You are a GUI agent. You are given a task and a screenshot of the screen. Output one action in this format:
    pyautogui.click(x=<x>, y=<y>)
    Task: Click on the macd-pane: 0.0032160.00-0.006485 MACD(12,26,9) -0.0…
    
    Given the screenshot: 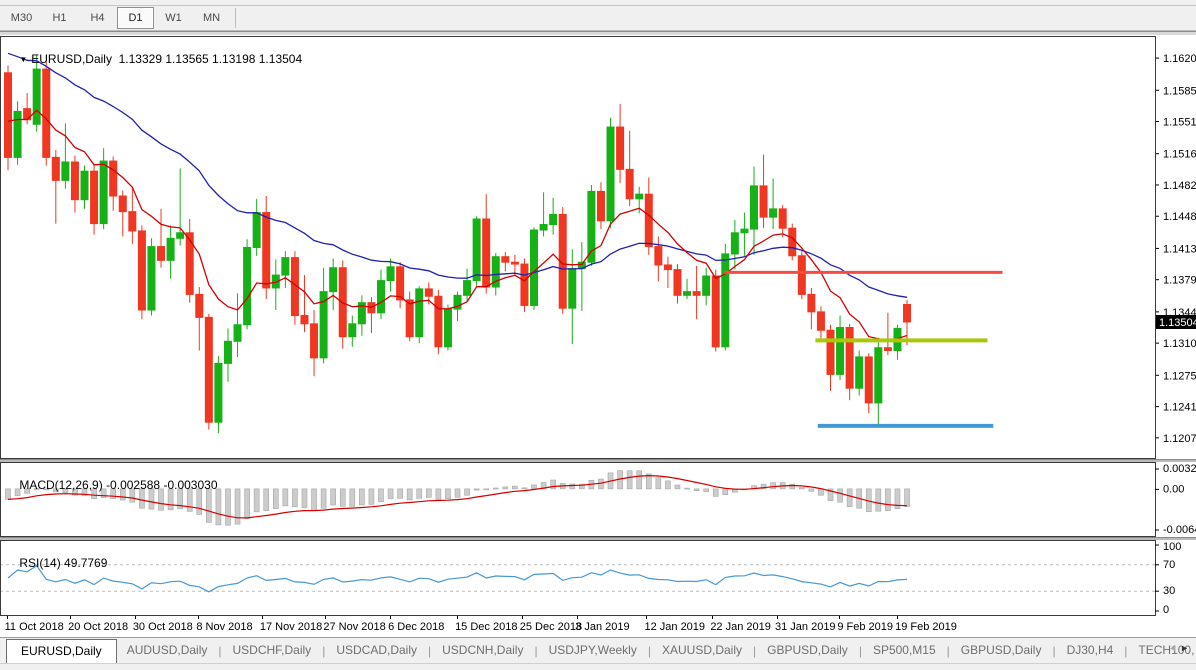 What is the action you would take?
    pyautogui.click(x=598, y=499)
    